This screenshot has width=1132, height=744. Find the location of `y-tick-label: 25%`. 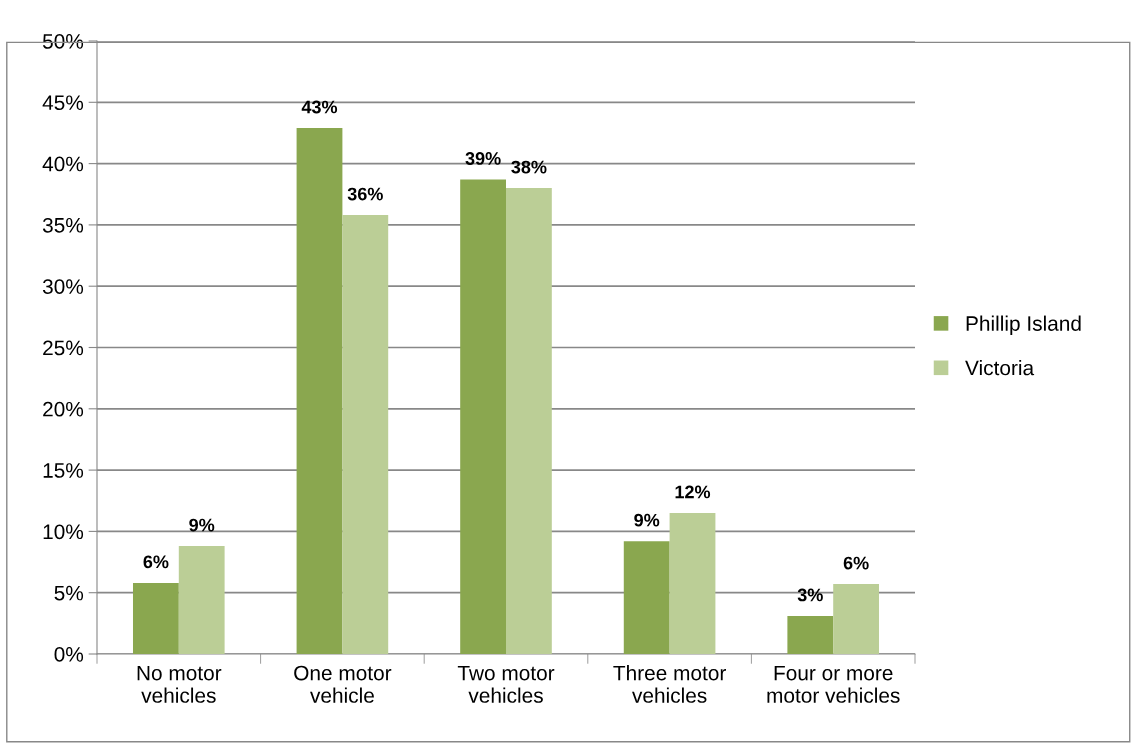

y-tick-label: 25% is located at coordinates (63, 348).